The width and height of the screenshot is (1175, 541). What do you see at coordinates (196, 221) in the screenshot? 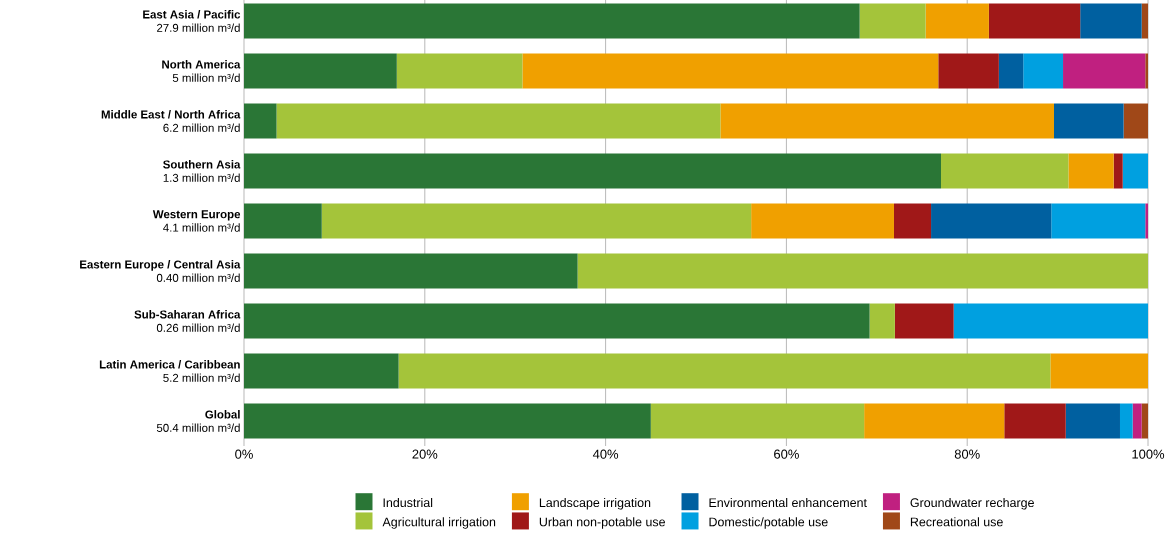
I see `y-tick-label: Western Europe 4.1 million m³/d` at bounding box center [196, 221].